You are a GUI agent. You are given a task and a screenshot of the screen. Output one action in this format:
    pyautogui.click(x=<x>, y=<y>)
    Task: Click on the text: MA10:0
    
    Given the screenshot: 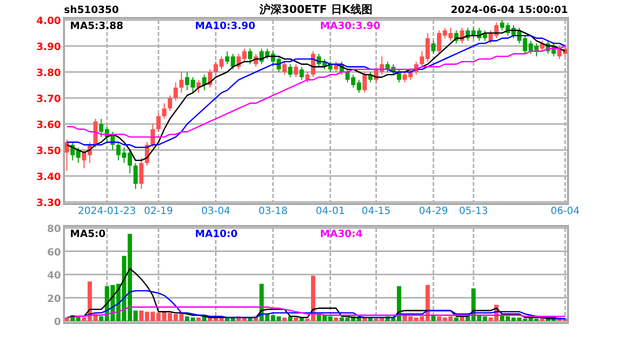 What is the action you would take?
    pyautogui.click(x=216, y=234)
    